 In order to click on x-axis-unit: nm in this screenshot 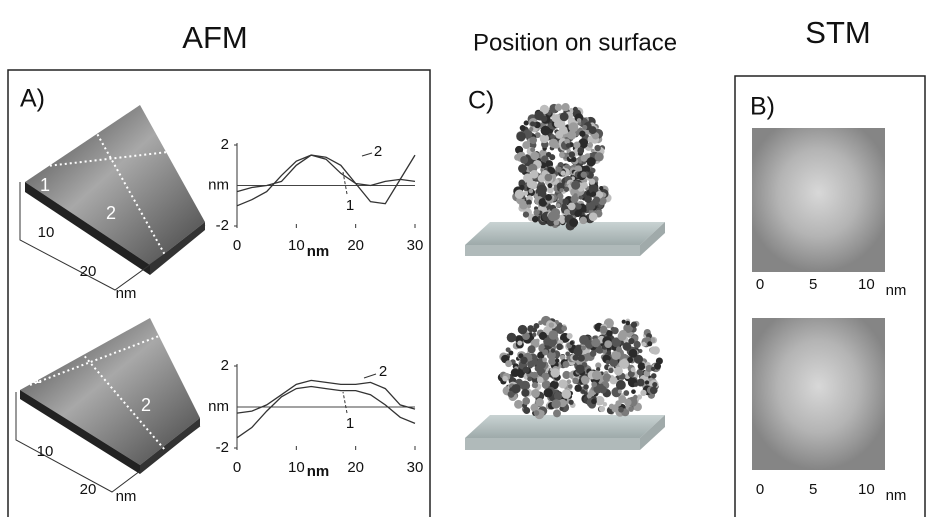, I will do `click(896, 290)`.